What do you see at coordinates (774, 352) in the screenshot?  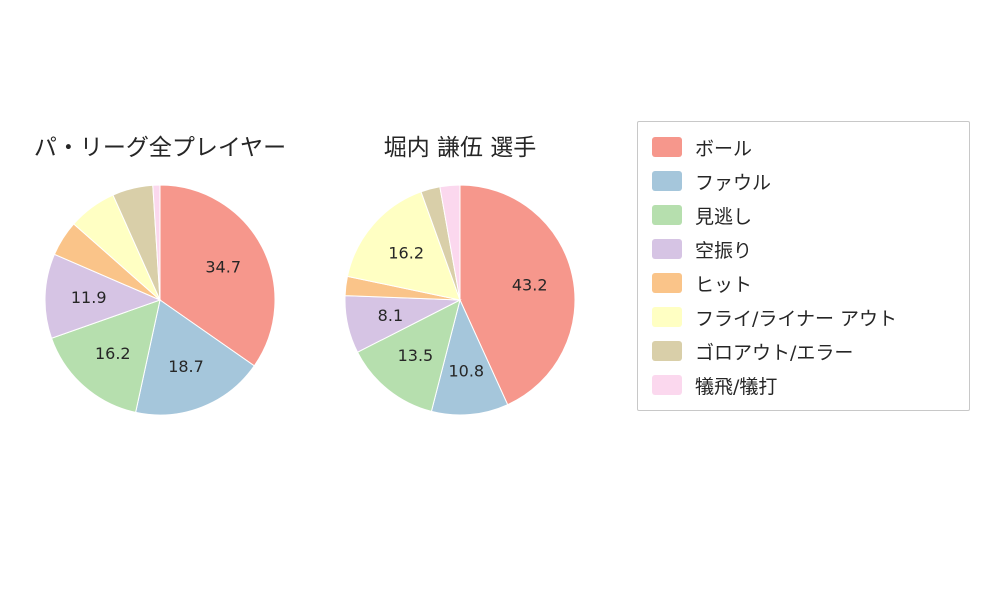 I see `legend-label: ゴロアウト/エラー` at bounding box center [774, 352].